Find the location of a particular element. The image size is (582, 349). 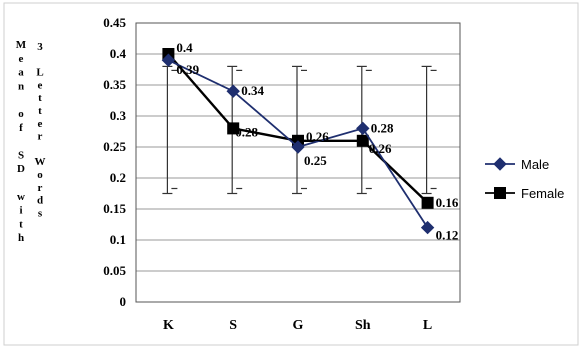

male-data-label: 0.25 is located at coordinates (315, 160).